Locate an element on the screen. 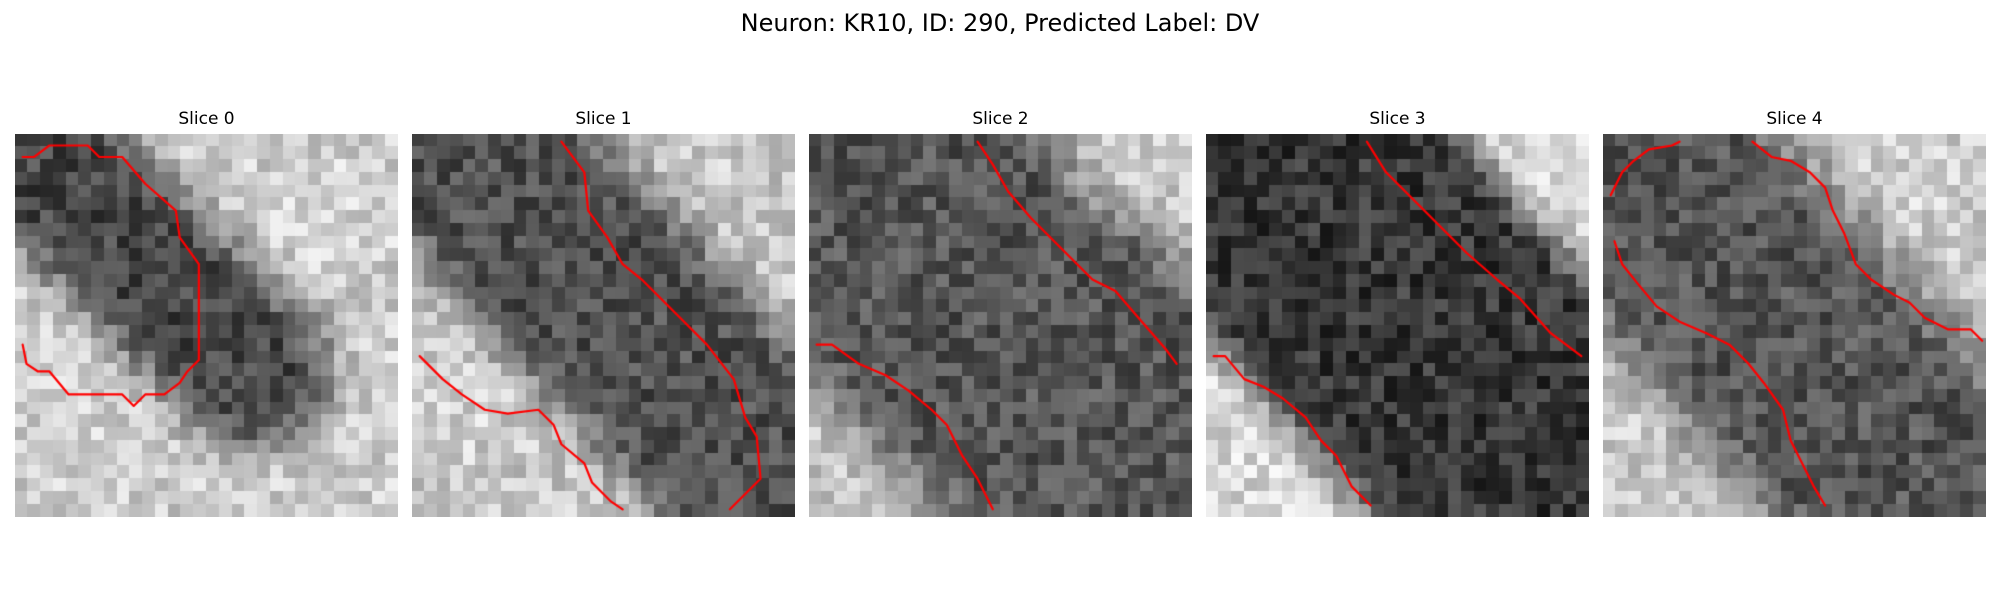 This screenshot has width=2000, height=600. slice-title: Slice 2 is located at coordinates (1000, 119).